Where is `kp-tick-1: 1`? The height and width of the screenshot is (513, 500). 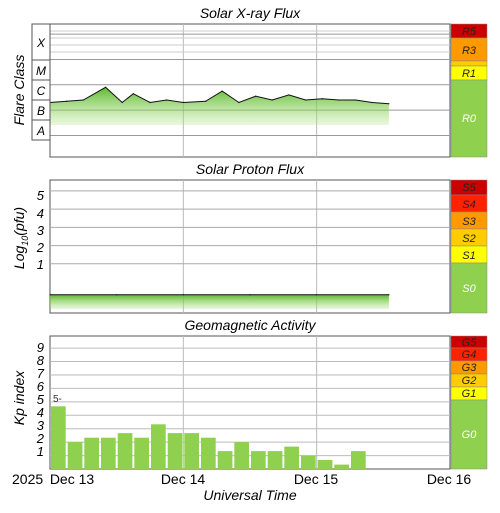 kp-tick-1: 1 is located at coordinates (40, 451).